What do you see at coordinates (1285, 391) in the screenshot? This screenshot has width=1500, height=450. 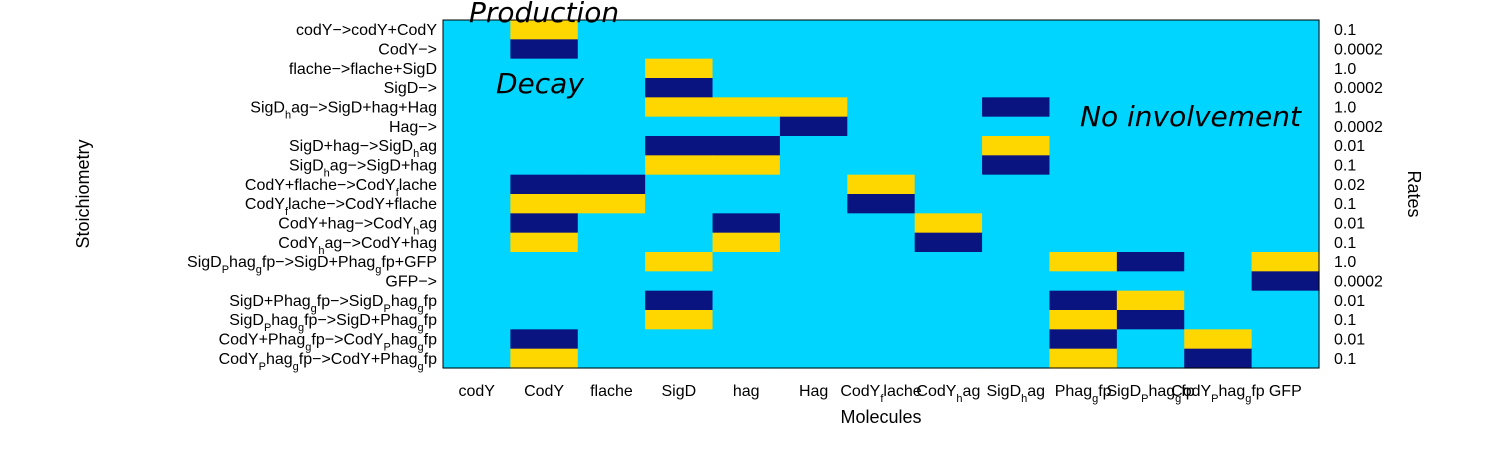 I see `column-label: GFP` at bounding box center [1285, 391].